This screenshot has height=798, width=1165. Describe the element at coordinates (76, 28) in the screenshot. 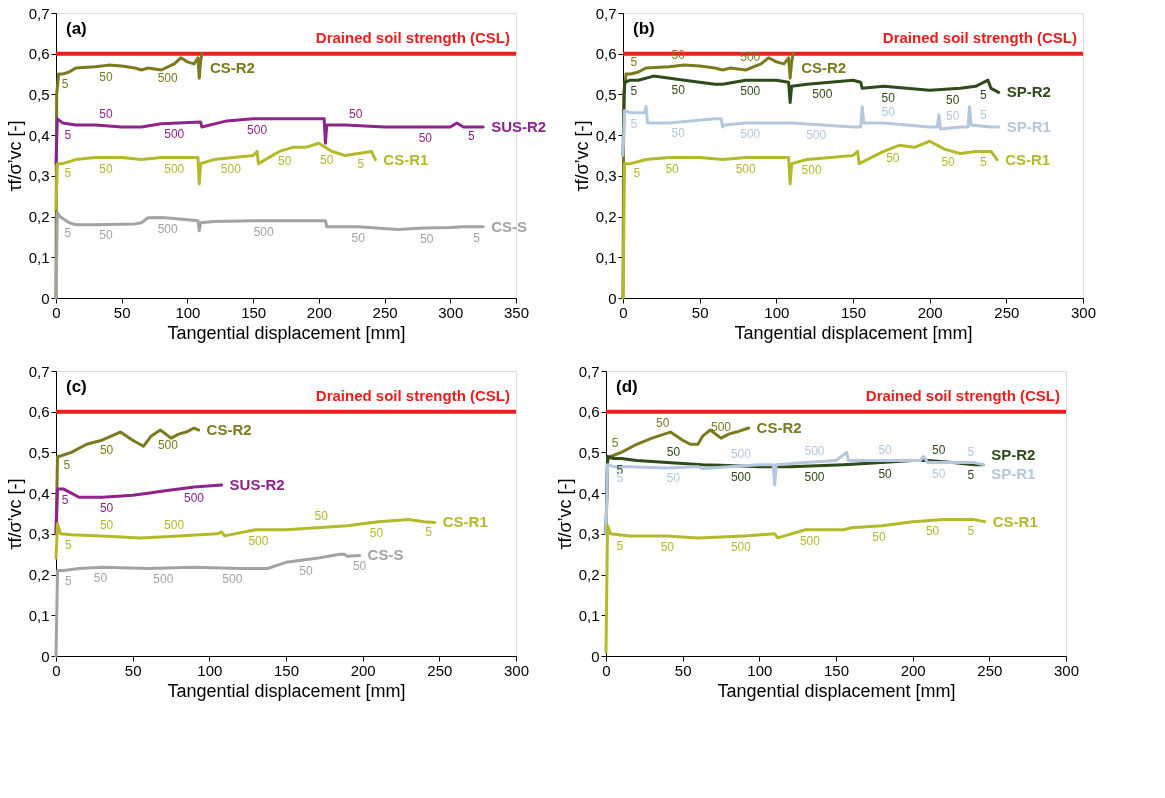

I see `chart-title: (a)` at that location.